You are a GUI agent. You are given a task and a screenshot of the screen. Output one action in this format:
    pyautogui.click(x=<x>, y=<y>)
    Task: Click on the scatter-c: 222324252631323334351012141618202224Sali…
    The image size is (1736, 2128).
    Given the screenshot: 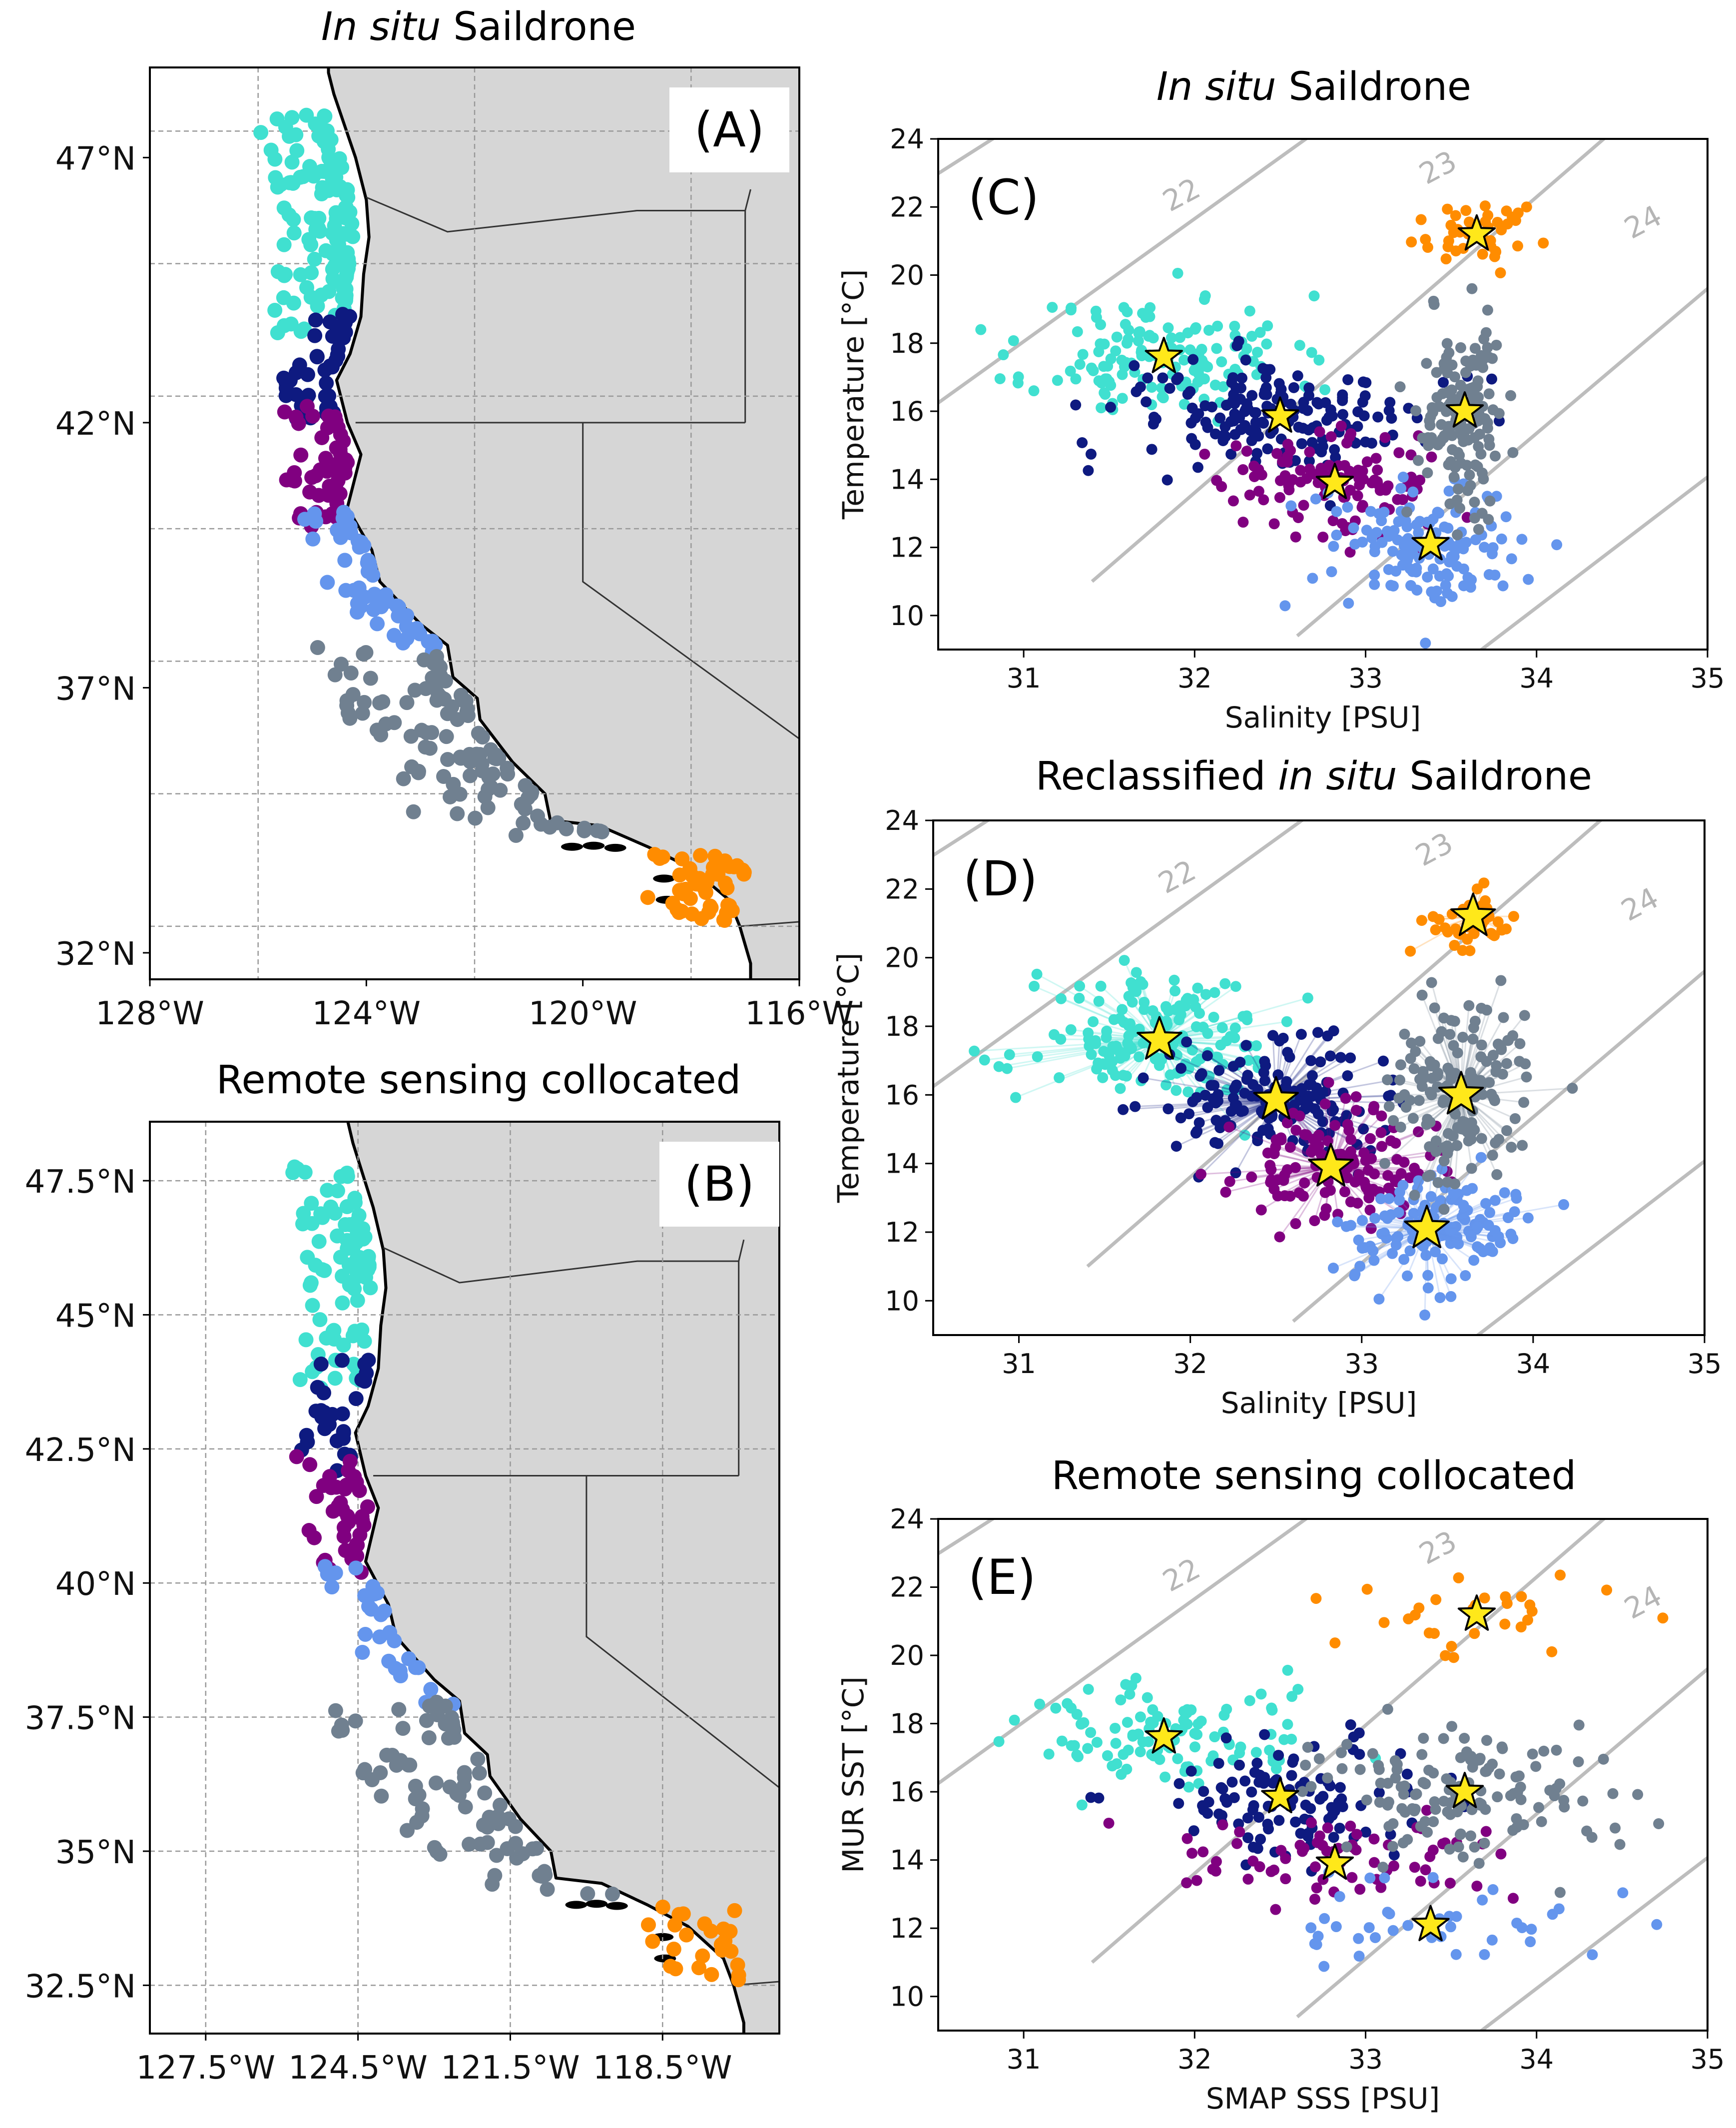 What is the action you would take?
    pyautogui.click(x=1280, y=428)
    